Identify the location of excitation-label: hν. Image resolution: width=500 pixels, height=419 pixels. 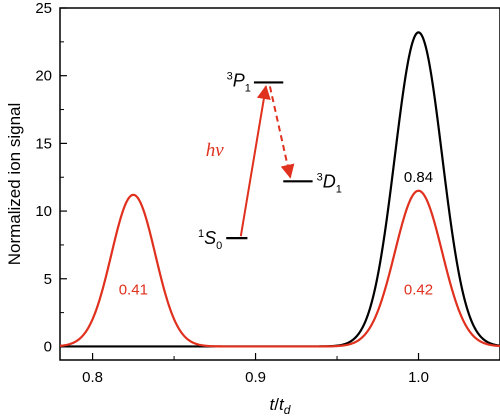
(215, 150).